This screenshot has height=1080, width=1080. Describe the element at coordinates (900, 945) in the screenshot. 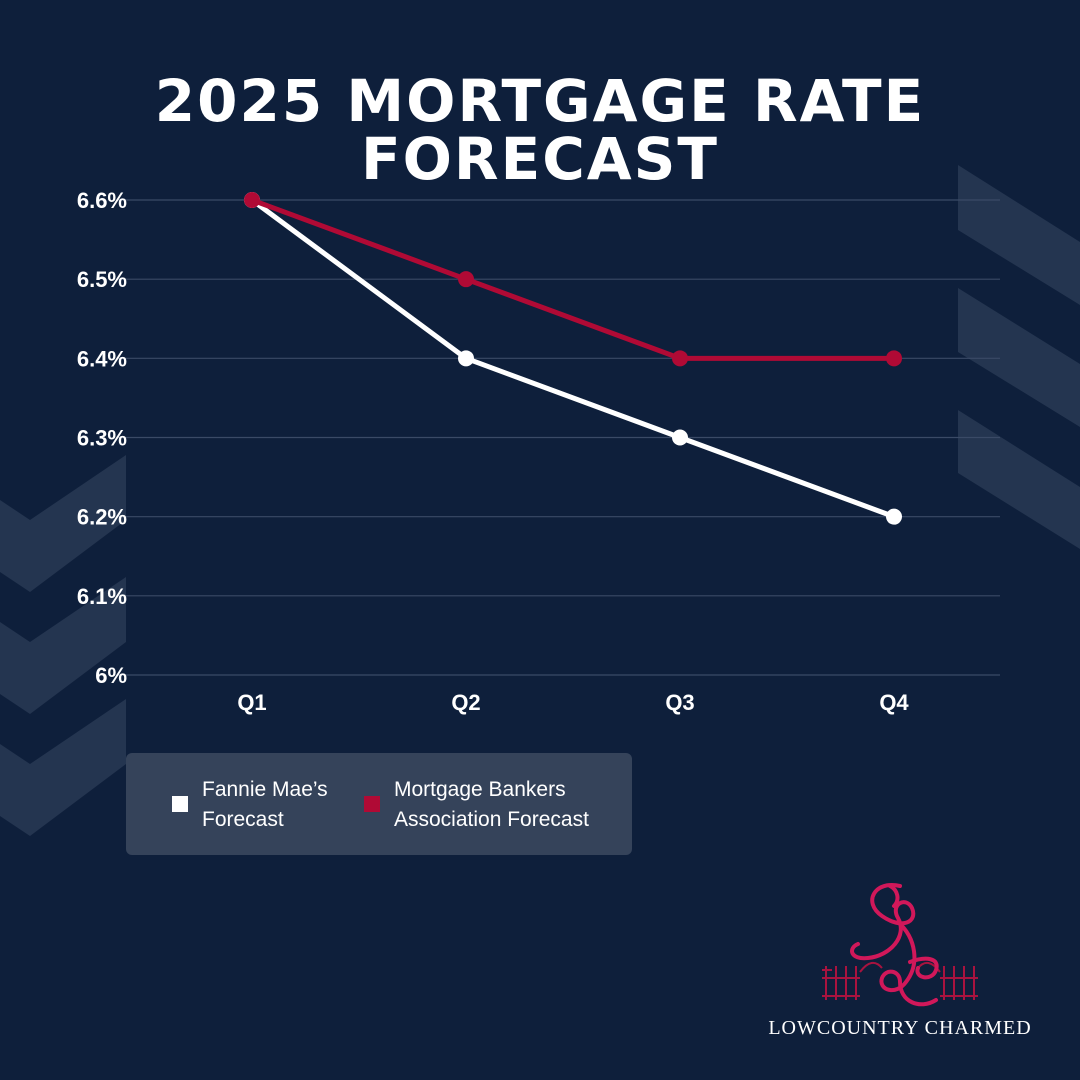

I see `monogram-lc-gate-logo` at that location.